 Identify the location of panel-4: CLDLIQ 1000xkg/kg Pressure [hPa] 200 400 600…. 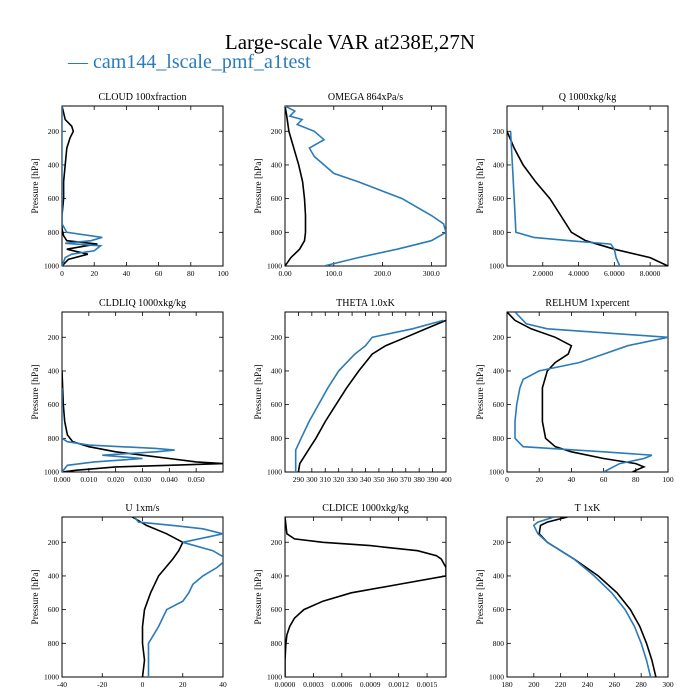
(127, 391).